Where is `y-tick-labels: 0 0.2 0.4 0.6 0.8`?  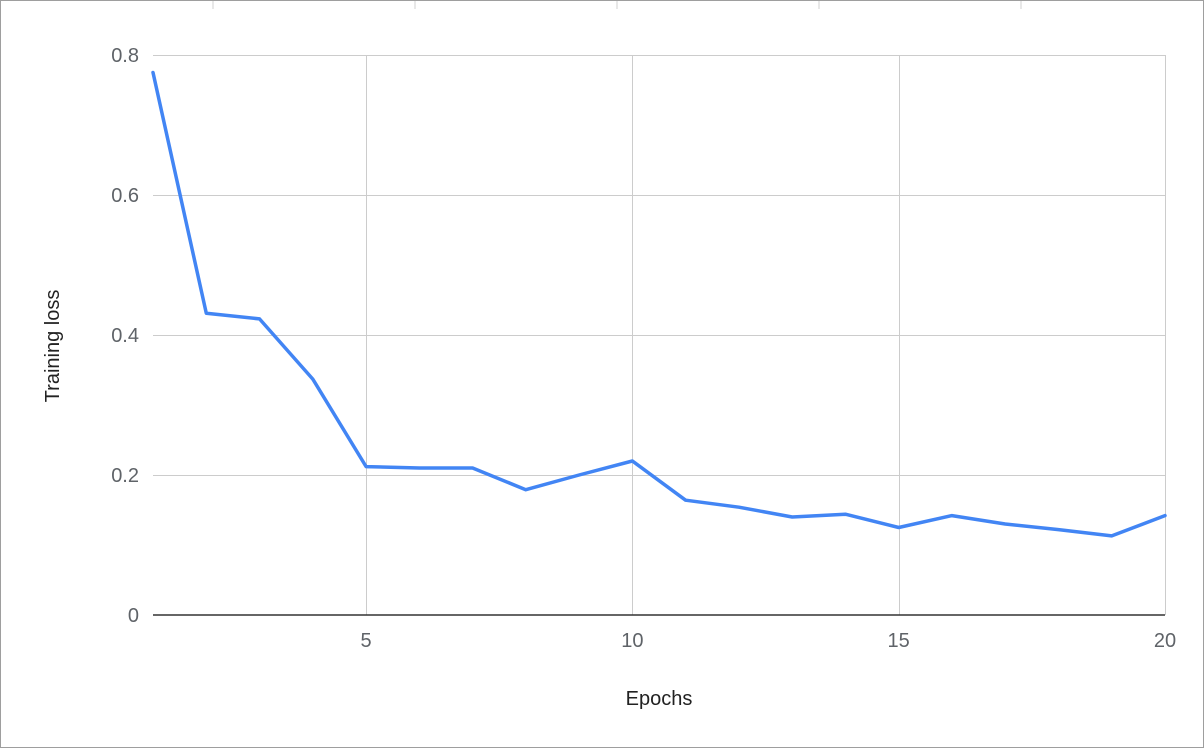 y-tick-labels: 0 0.2 0.4 0.6 0.8 is located at coordinates (125, 336).